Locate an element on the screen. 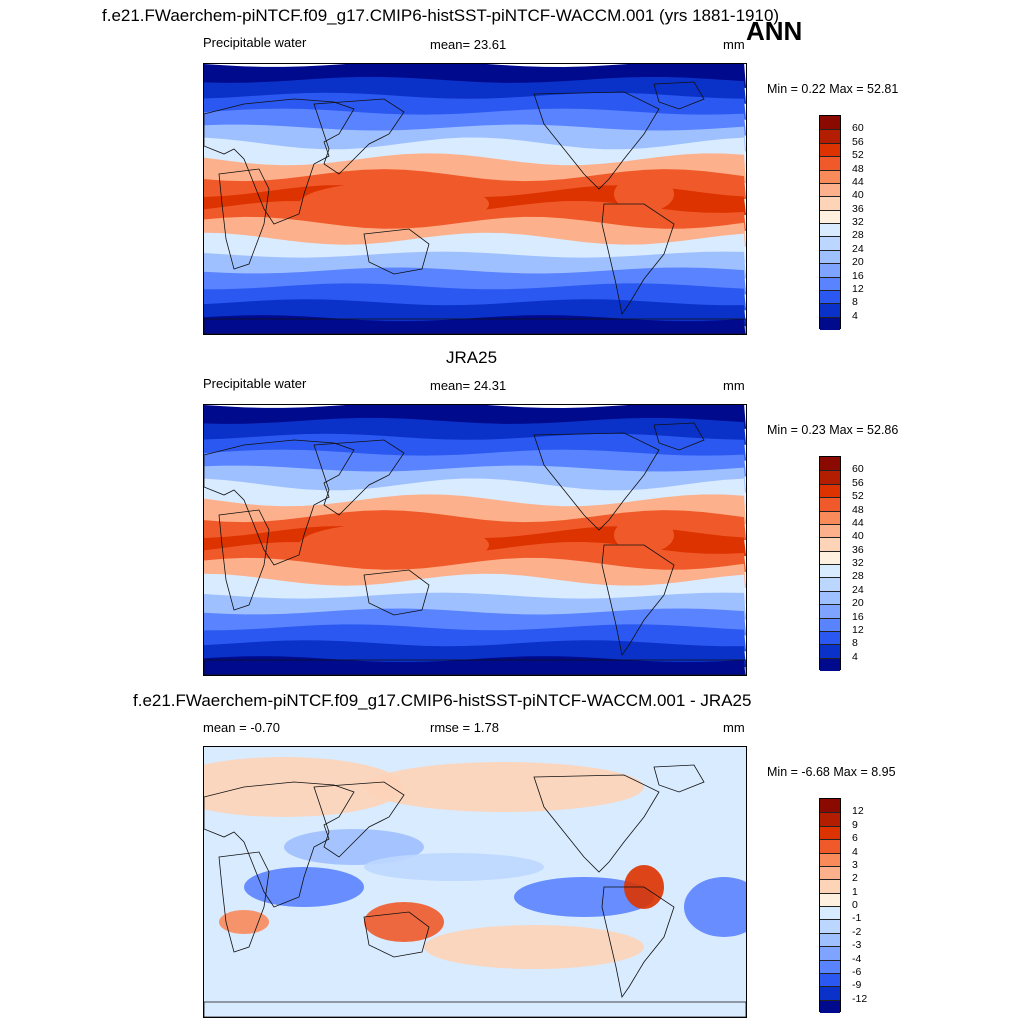 The image size is (1024, 1024). panel2-mean-label: mean= 24.31 is located at coordinates (468, 385).